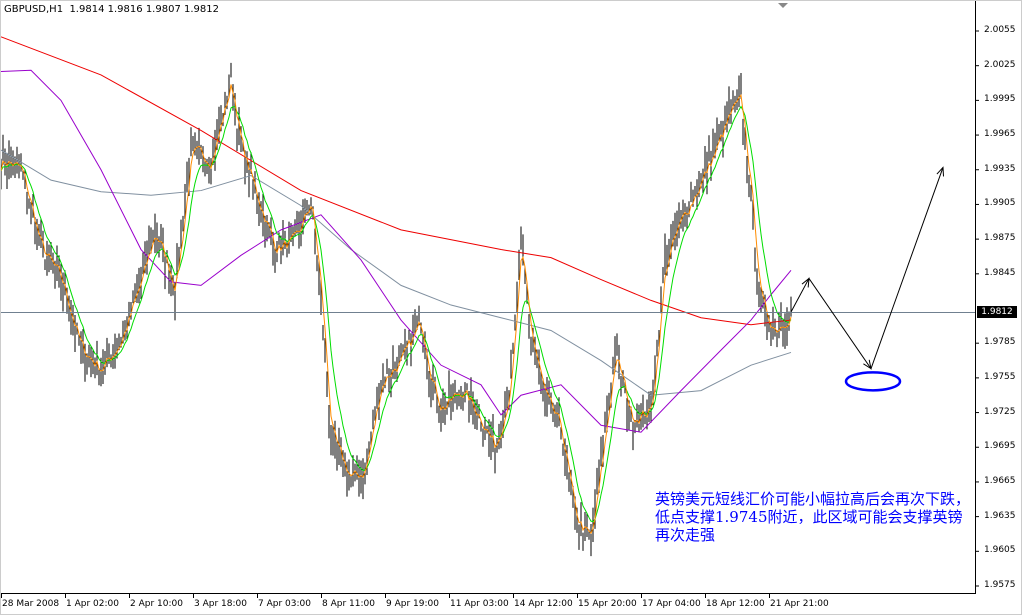 The image size is (1022, 615). I want to click on time-tick-label: 14 Apr 12:00, so click(543, 604).